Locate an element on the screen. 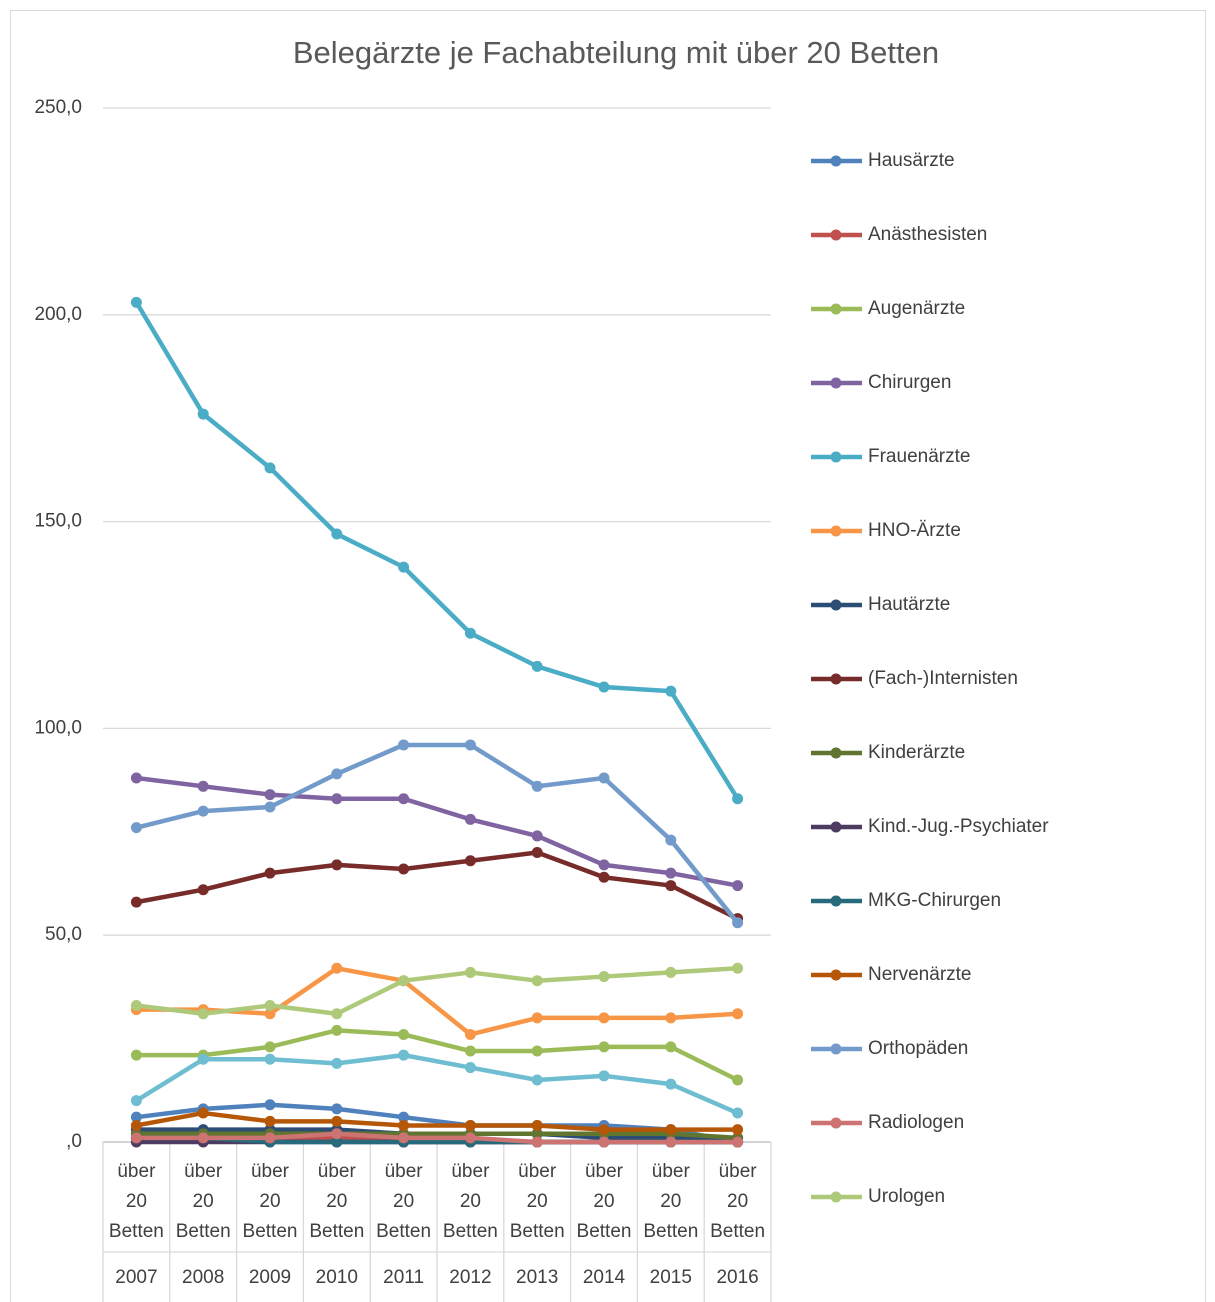 The height and width of the screenshot is (1302, 1215). legend-label: Anästhesisten is located at coordinates (927, 234).